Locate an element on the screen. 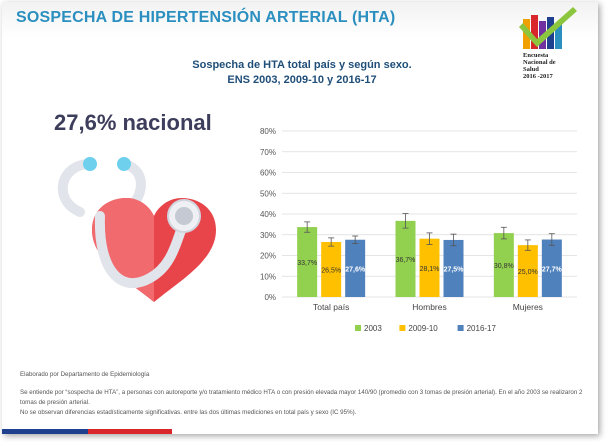 This screenshot has width=610, height=442. y-tick-label: 0% is located at coordinates (270, 297).